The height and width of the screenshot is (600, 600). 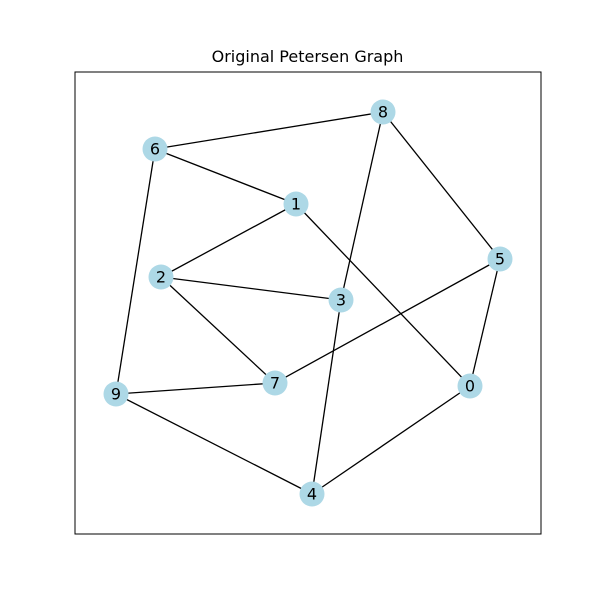 I want to click on node-label: 5, so click(x=500, y=259).